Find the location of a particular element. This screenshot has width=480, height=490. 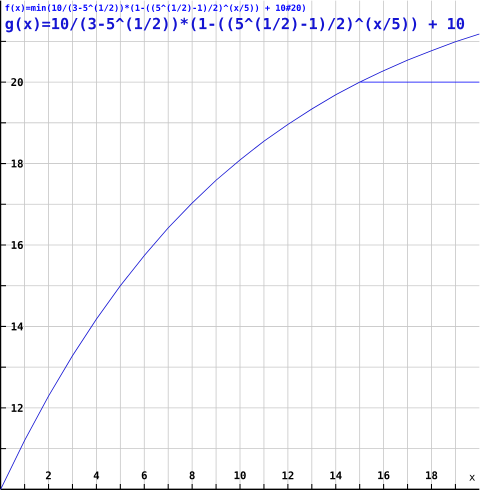

x-tick-label: 4 is located at coordinates (97, 476).